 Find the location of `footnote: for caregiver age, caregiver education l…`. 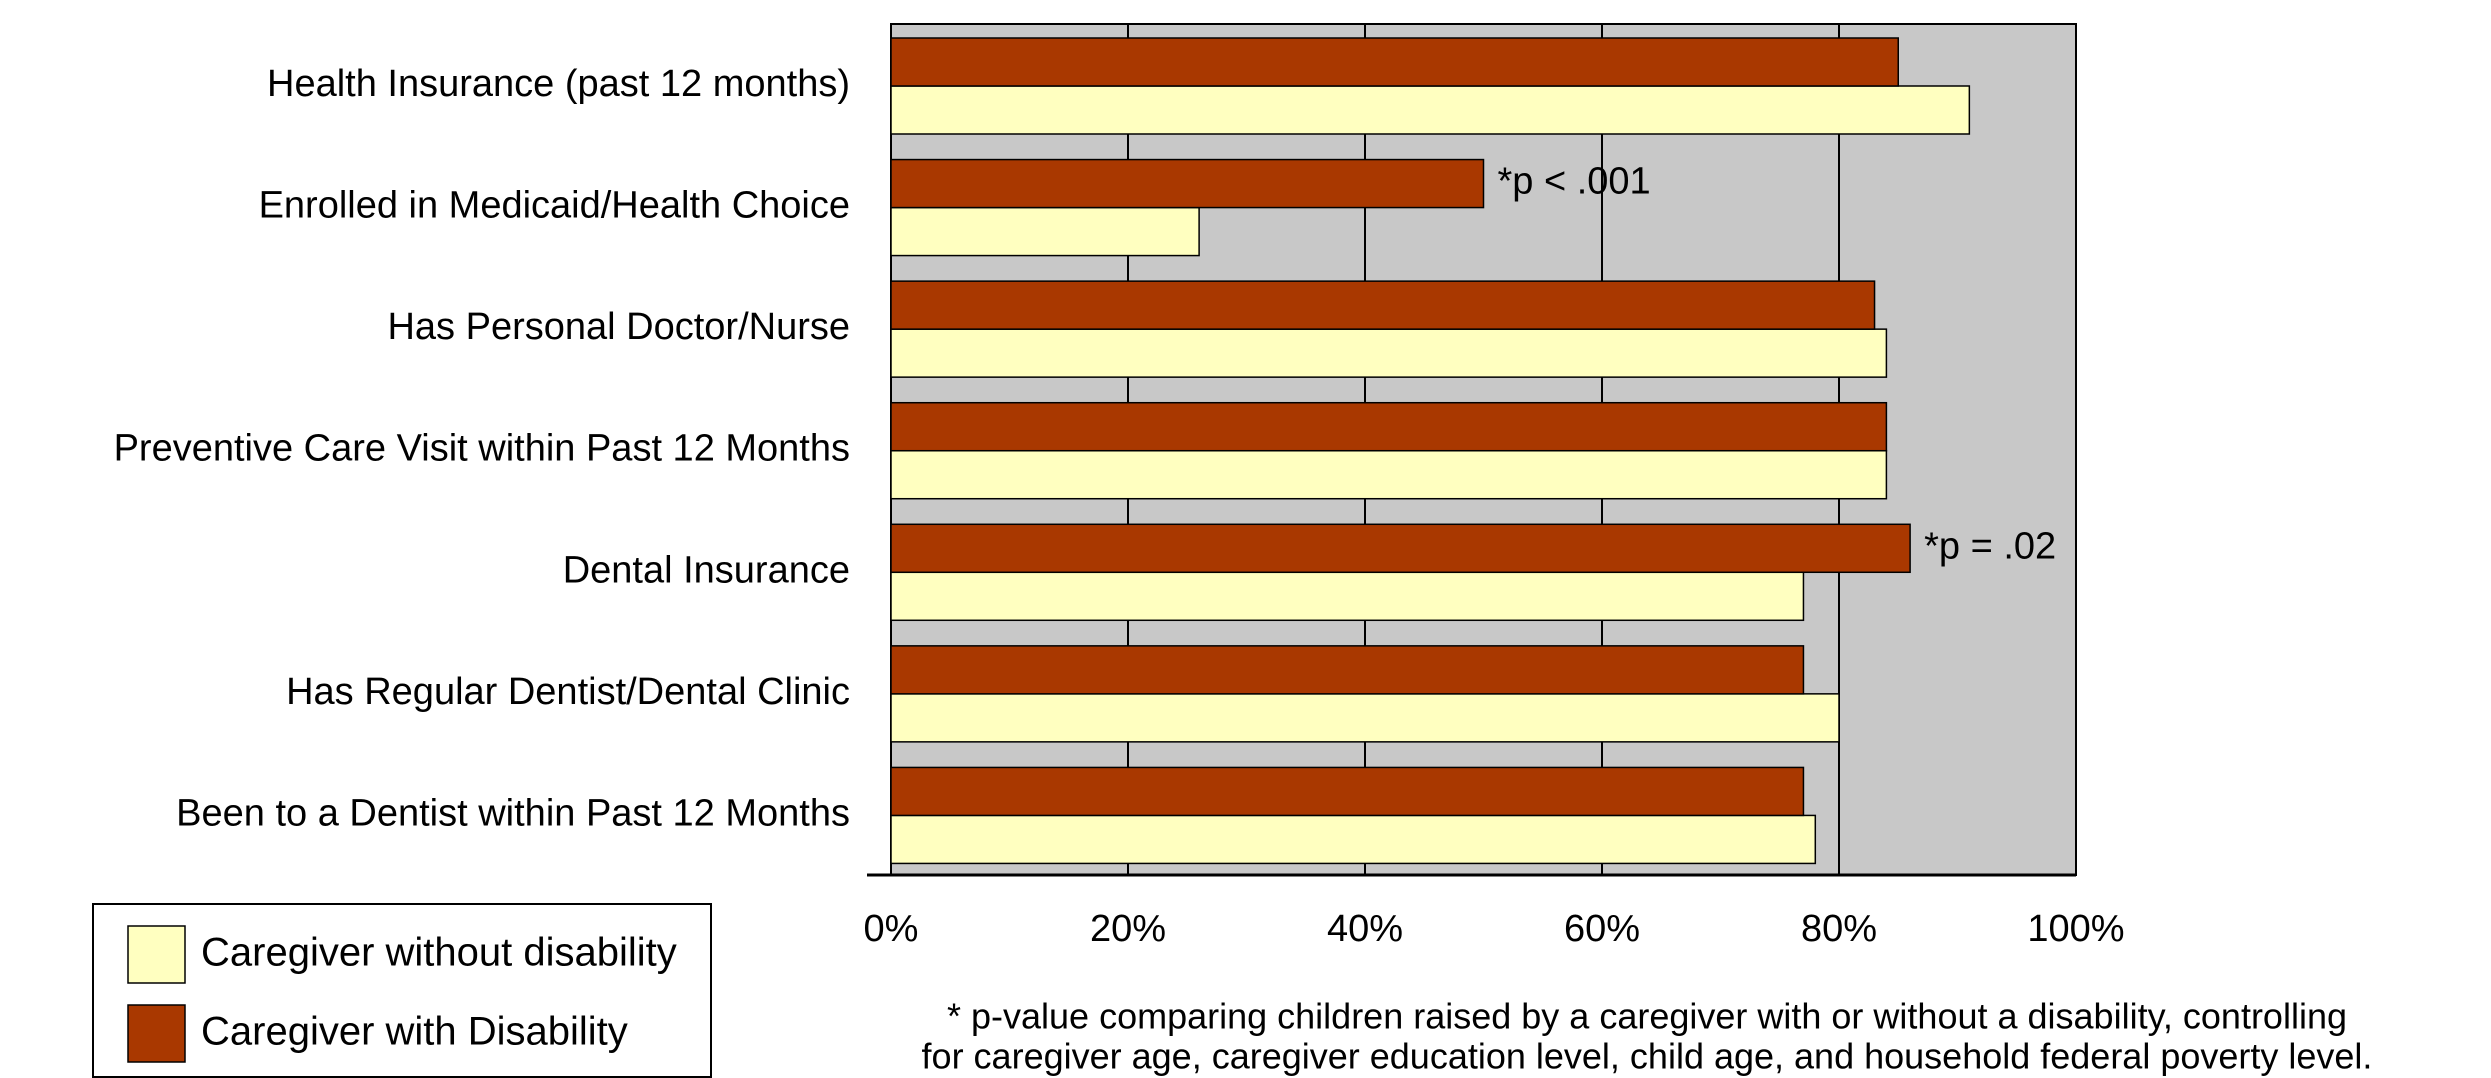

footnote: for caregiver age, caregiver education l… is located at coordinates (1647, 1056).